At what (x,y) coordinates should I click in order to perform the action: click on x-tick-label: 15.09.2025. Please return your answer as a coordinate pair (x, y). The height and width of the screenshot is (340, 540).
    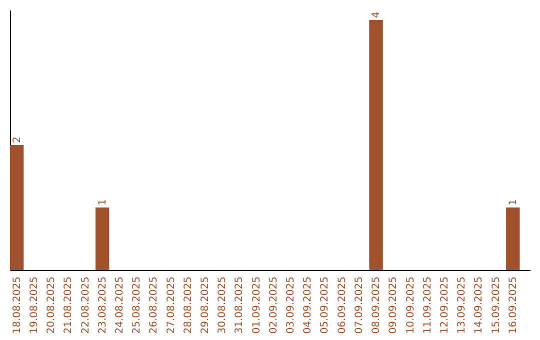
    Looking at the image, I should click on (496, 305).